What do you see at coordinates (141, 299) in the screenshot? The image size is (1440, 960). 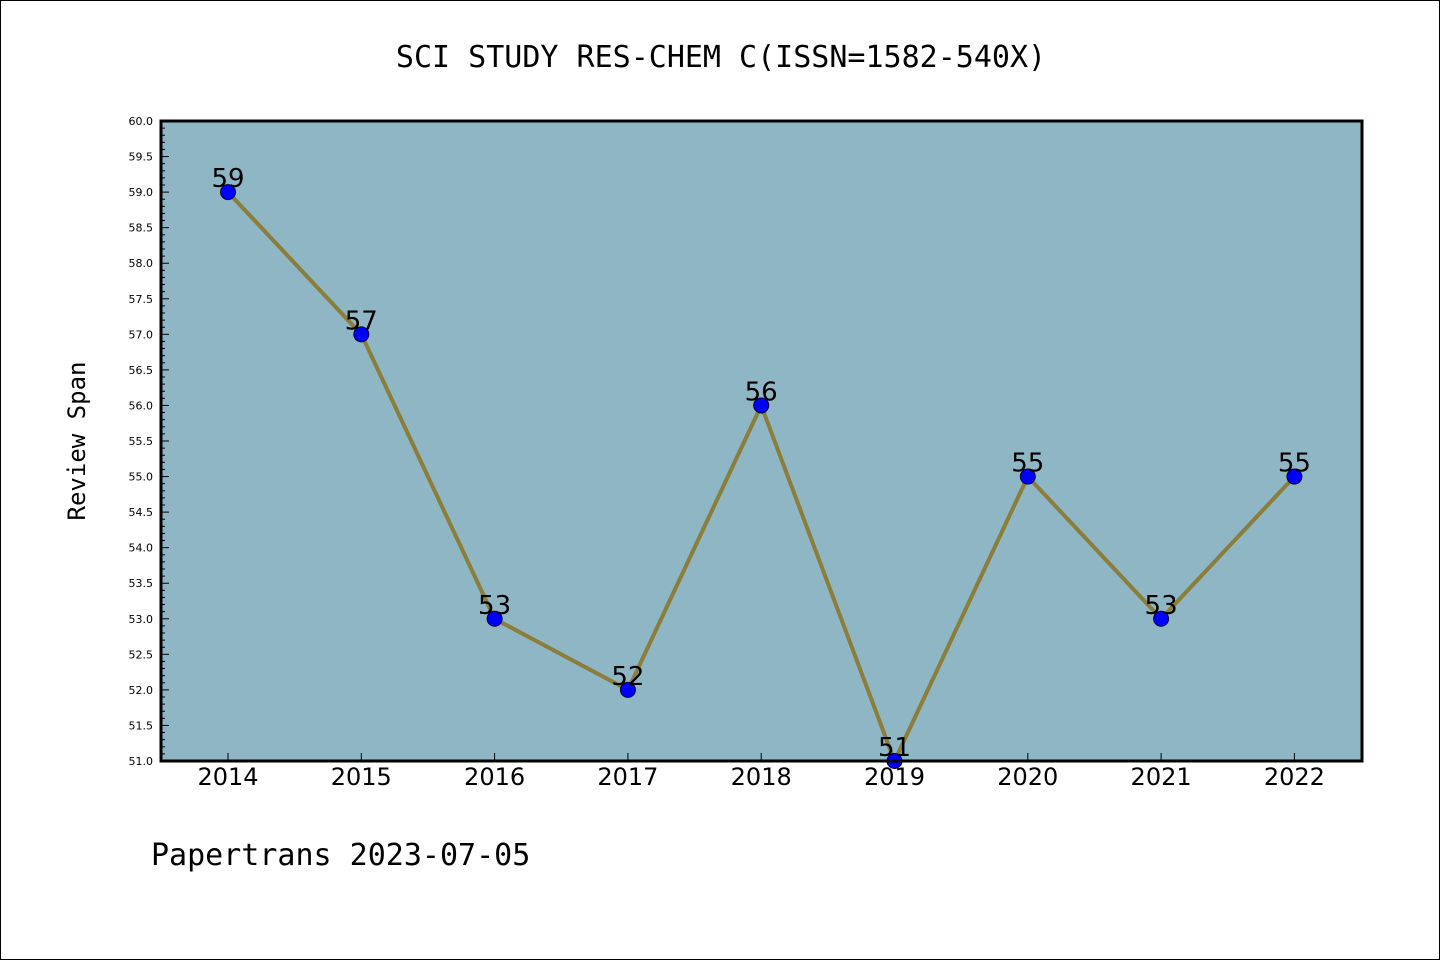 I see `y-tick-label: 57.5` at bounding box center [141, 299].